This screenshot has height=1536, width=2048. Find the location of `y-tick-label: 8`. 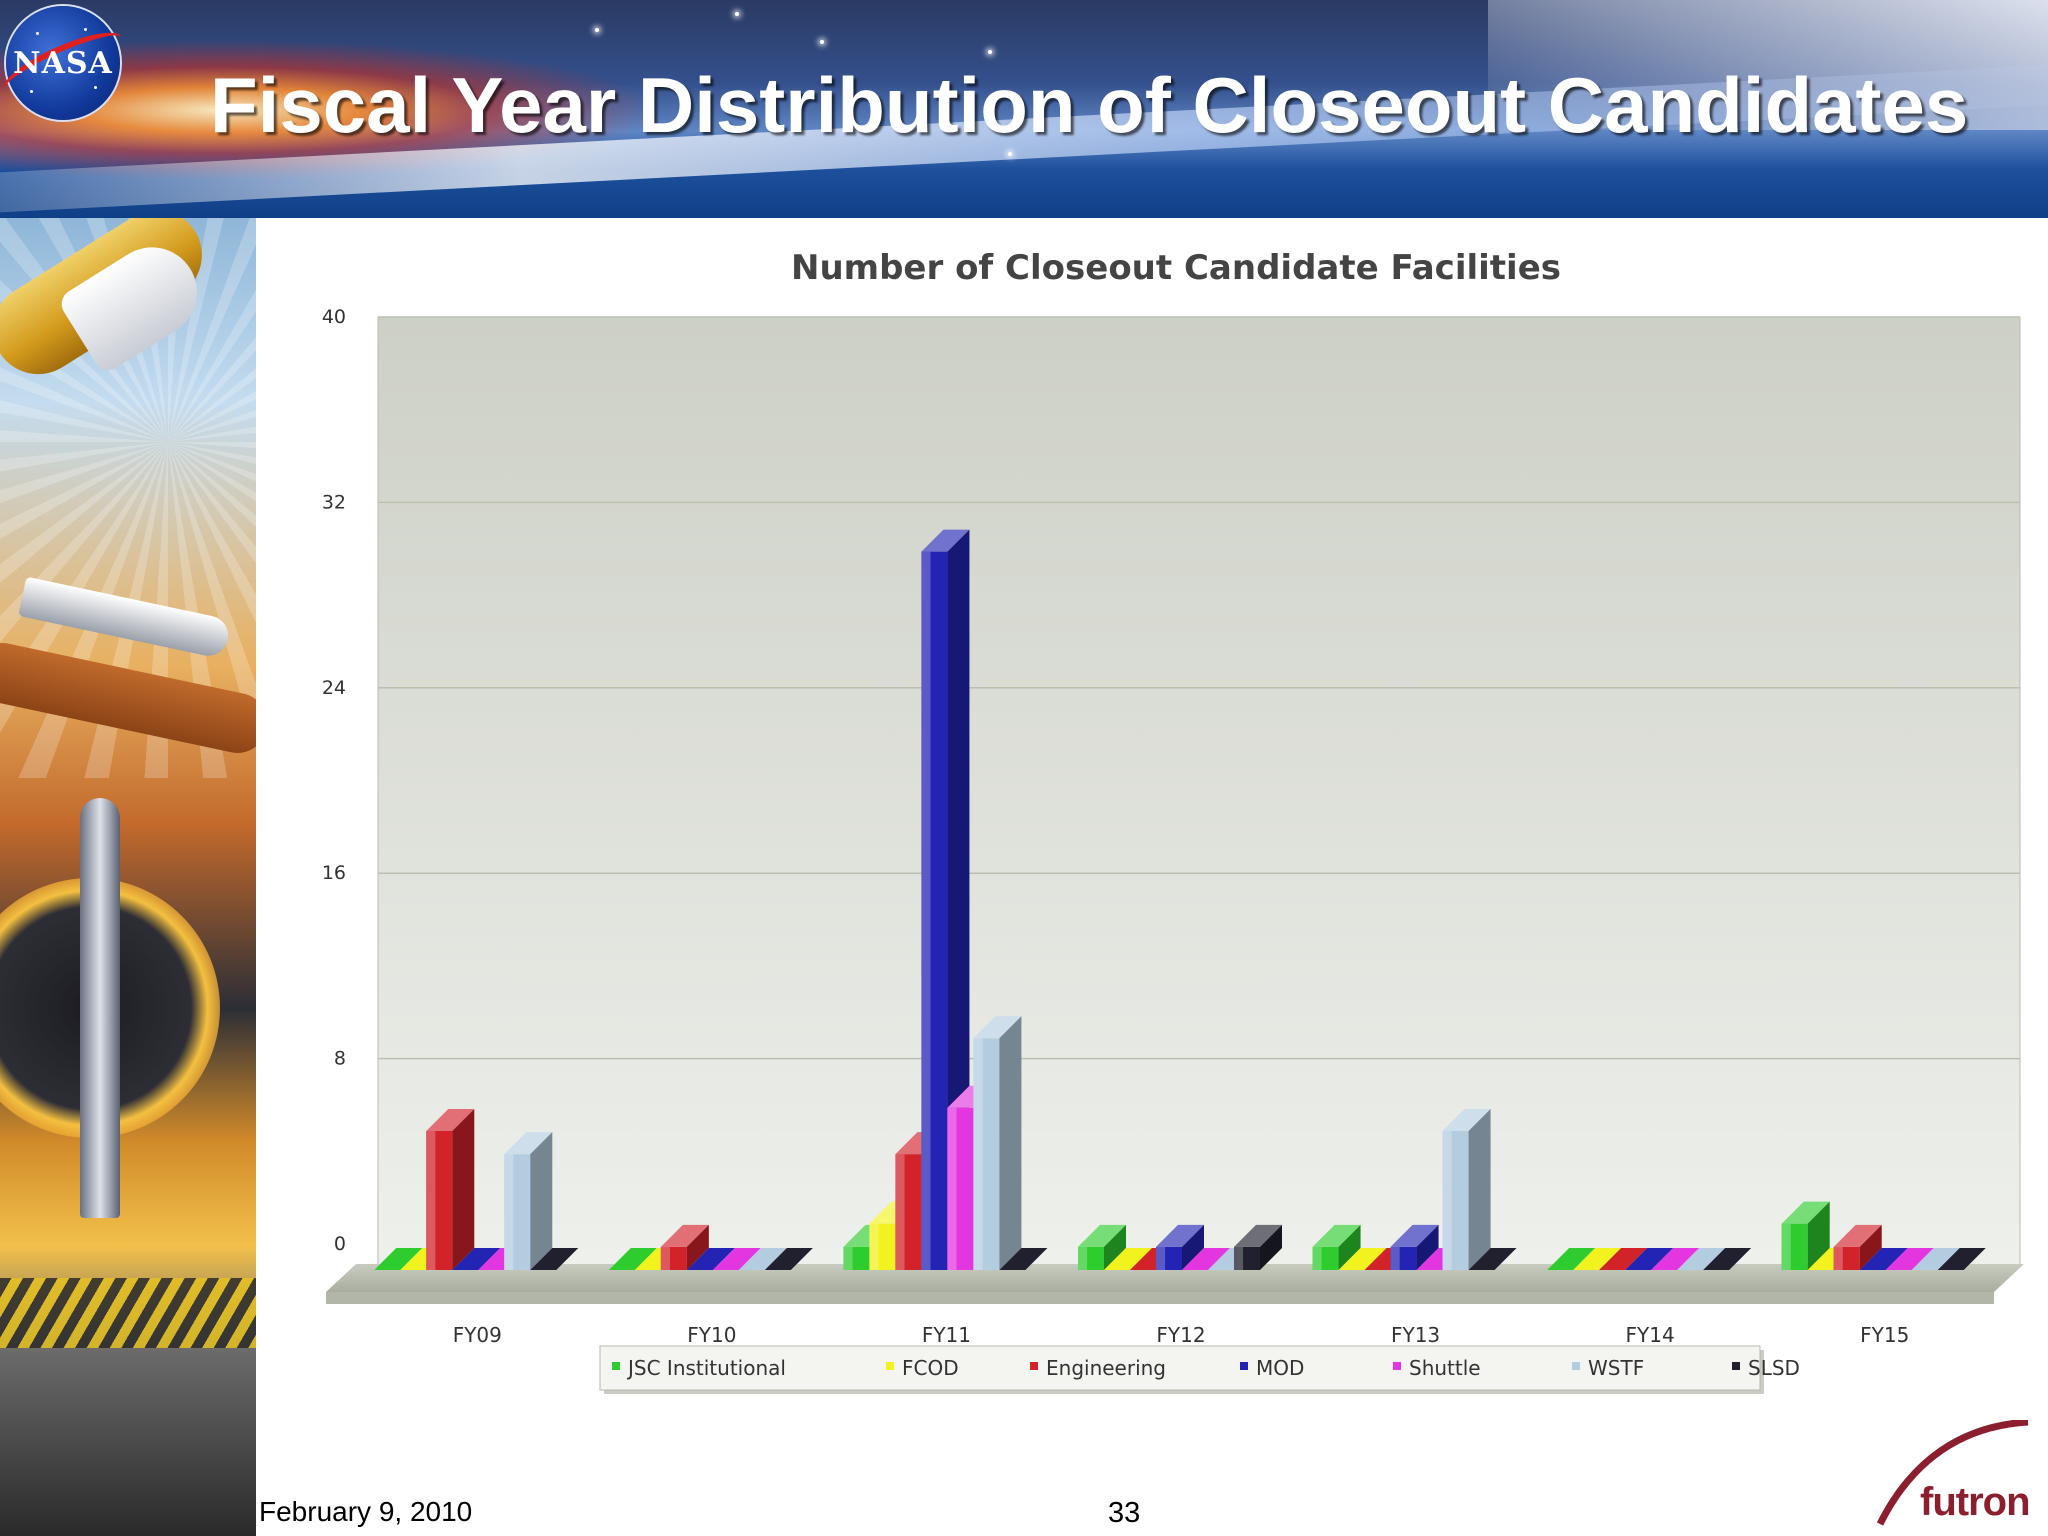

y-tick-label: 8 is located at coordinates (340, 1059).